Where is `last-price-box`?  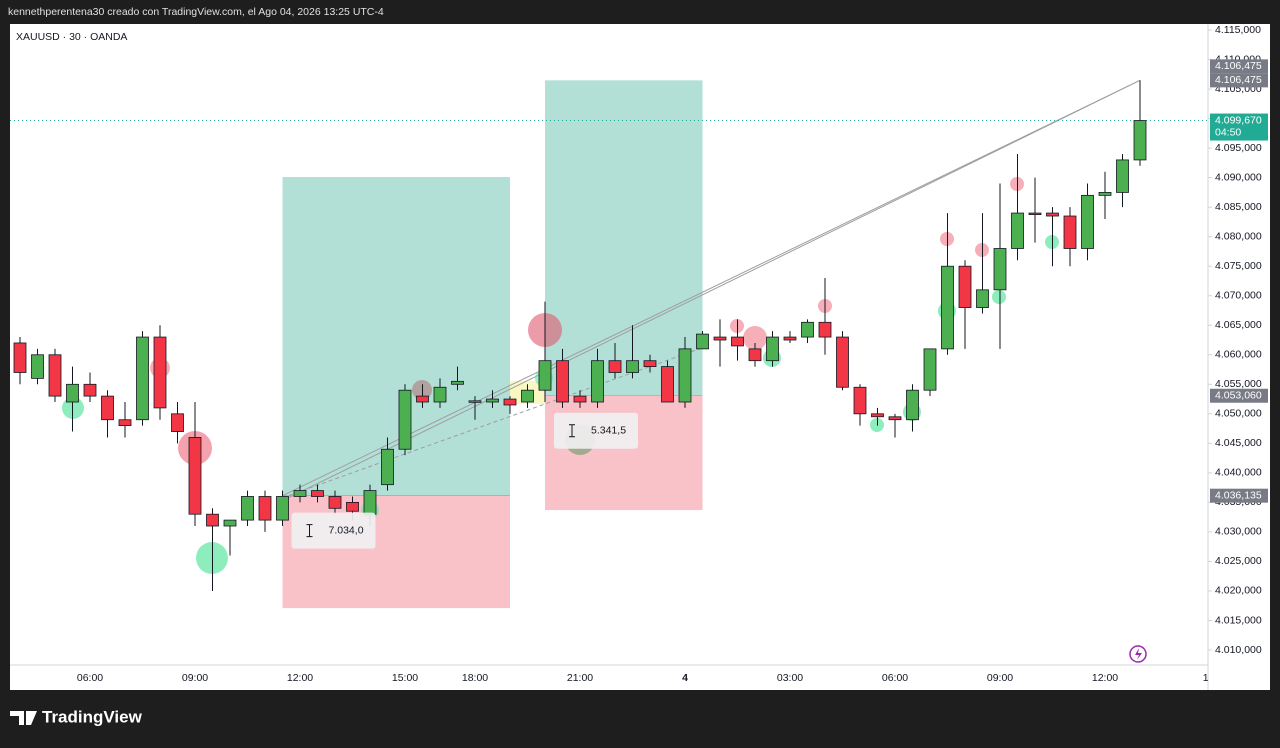
last-price-box is located at coordinates (1239, 127).